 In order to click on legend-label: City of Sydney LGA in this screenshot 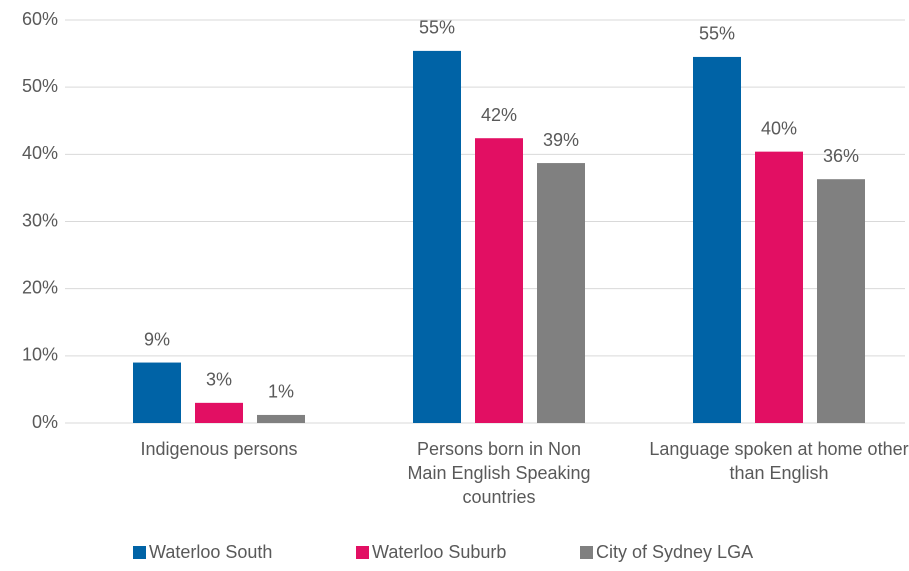, I will do `click(674, 552)`.